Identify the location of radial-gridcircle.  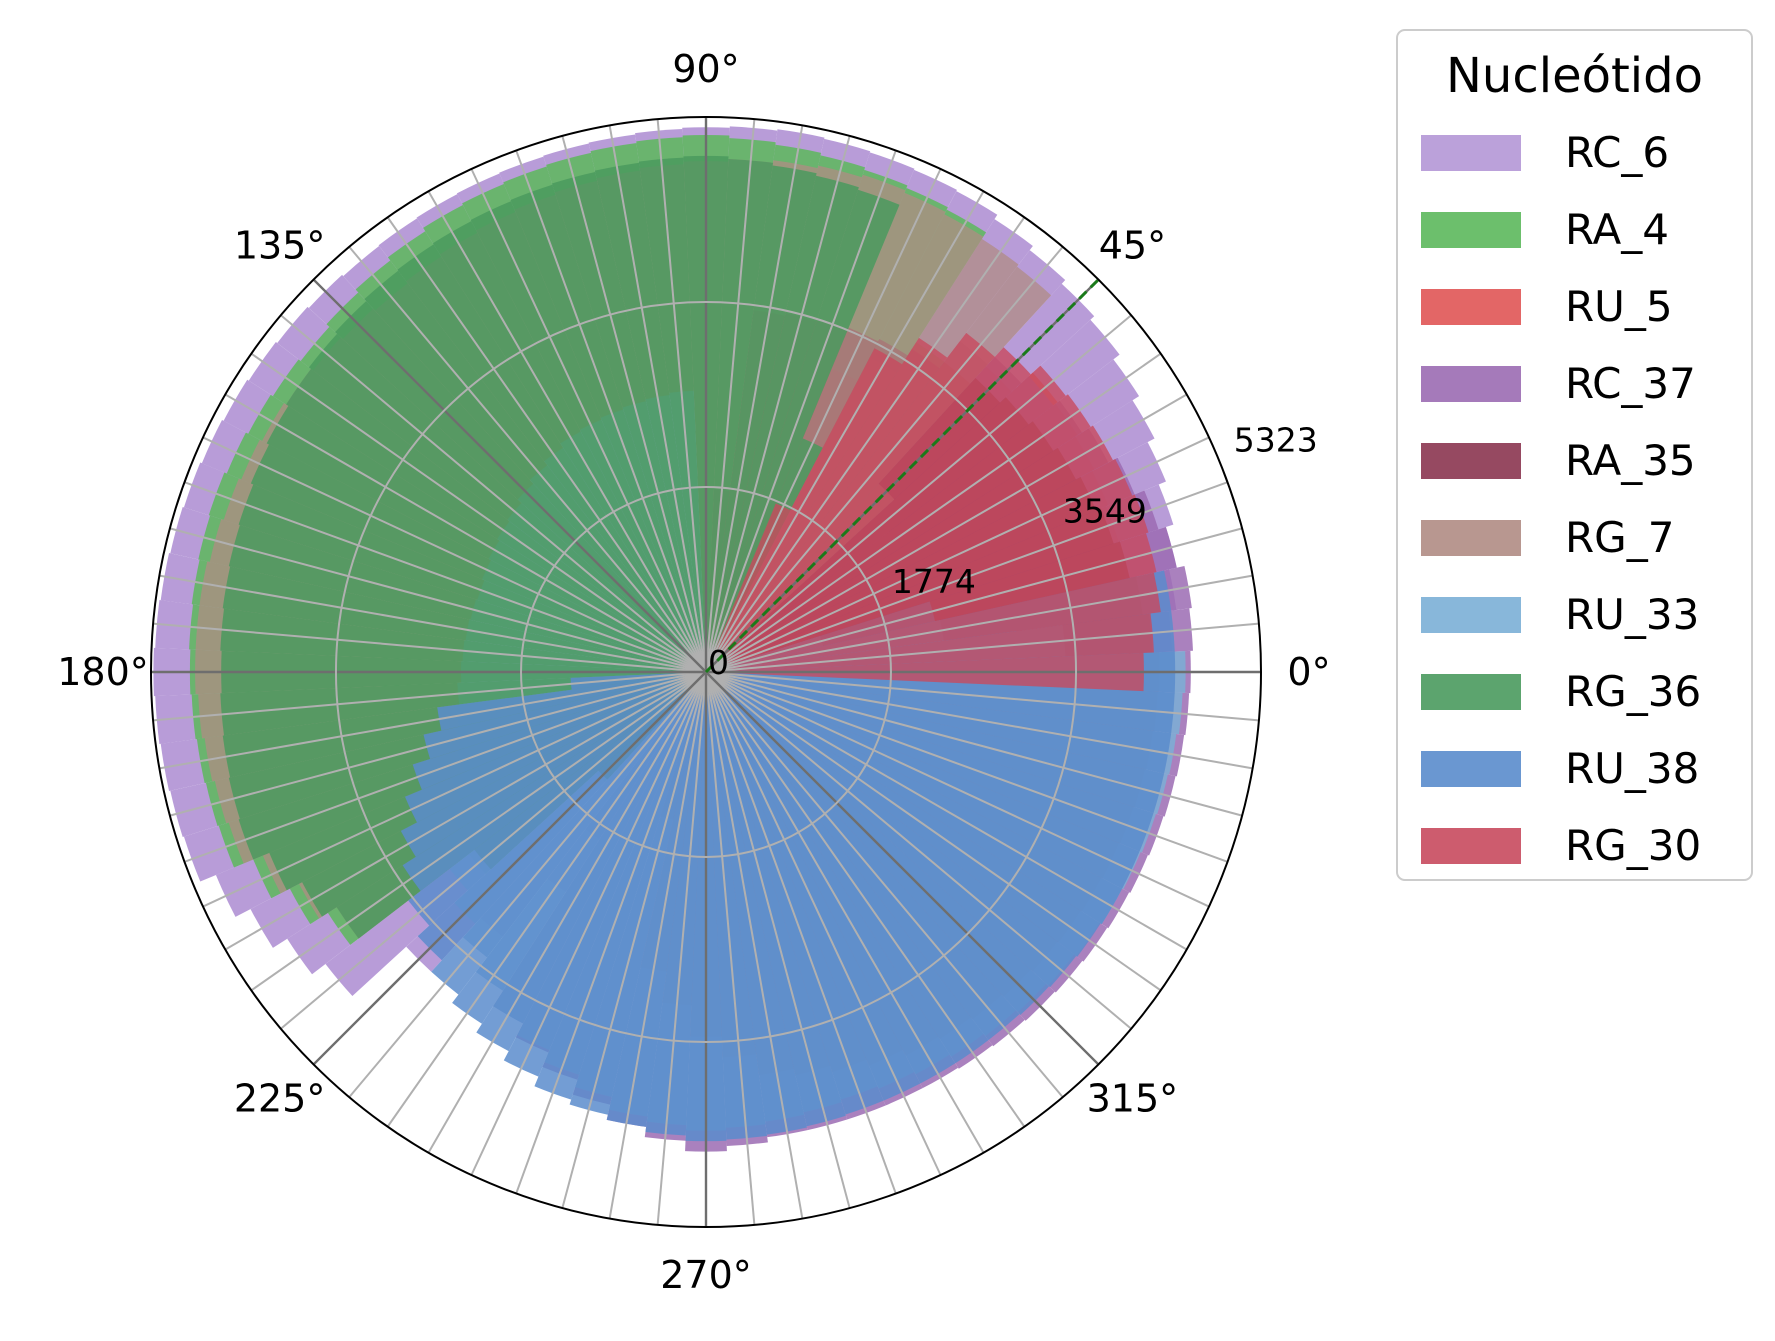
(706, 672).